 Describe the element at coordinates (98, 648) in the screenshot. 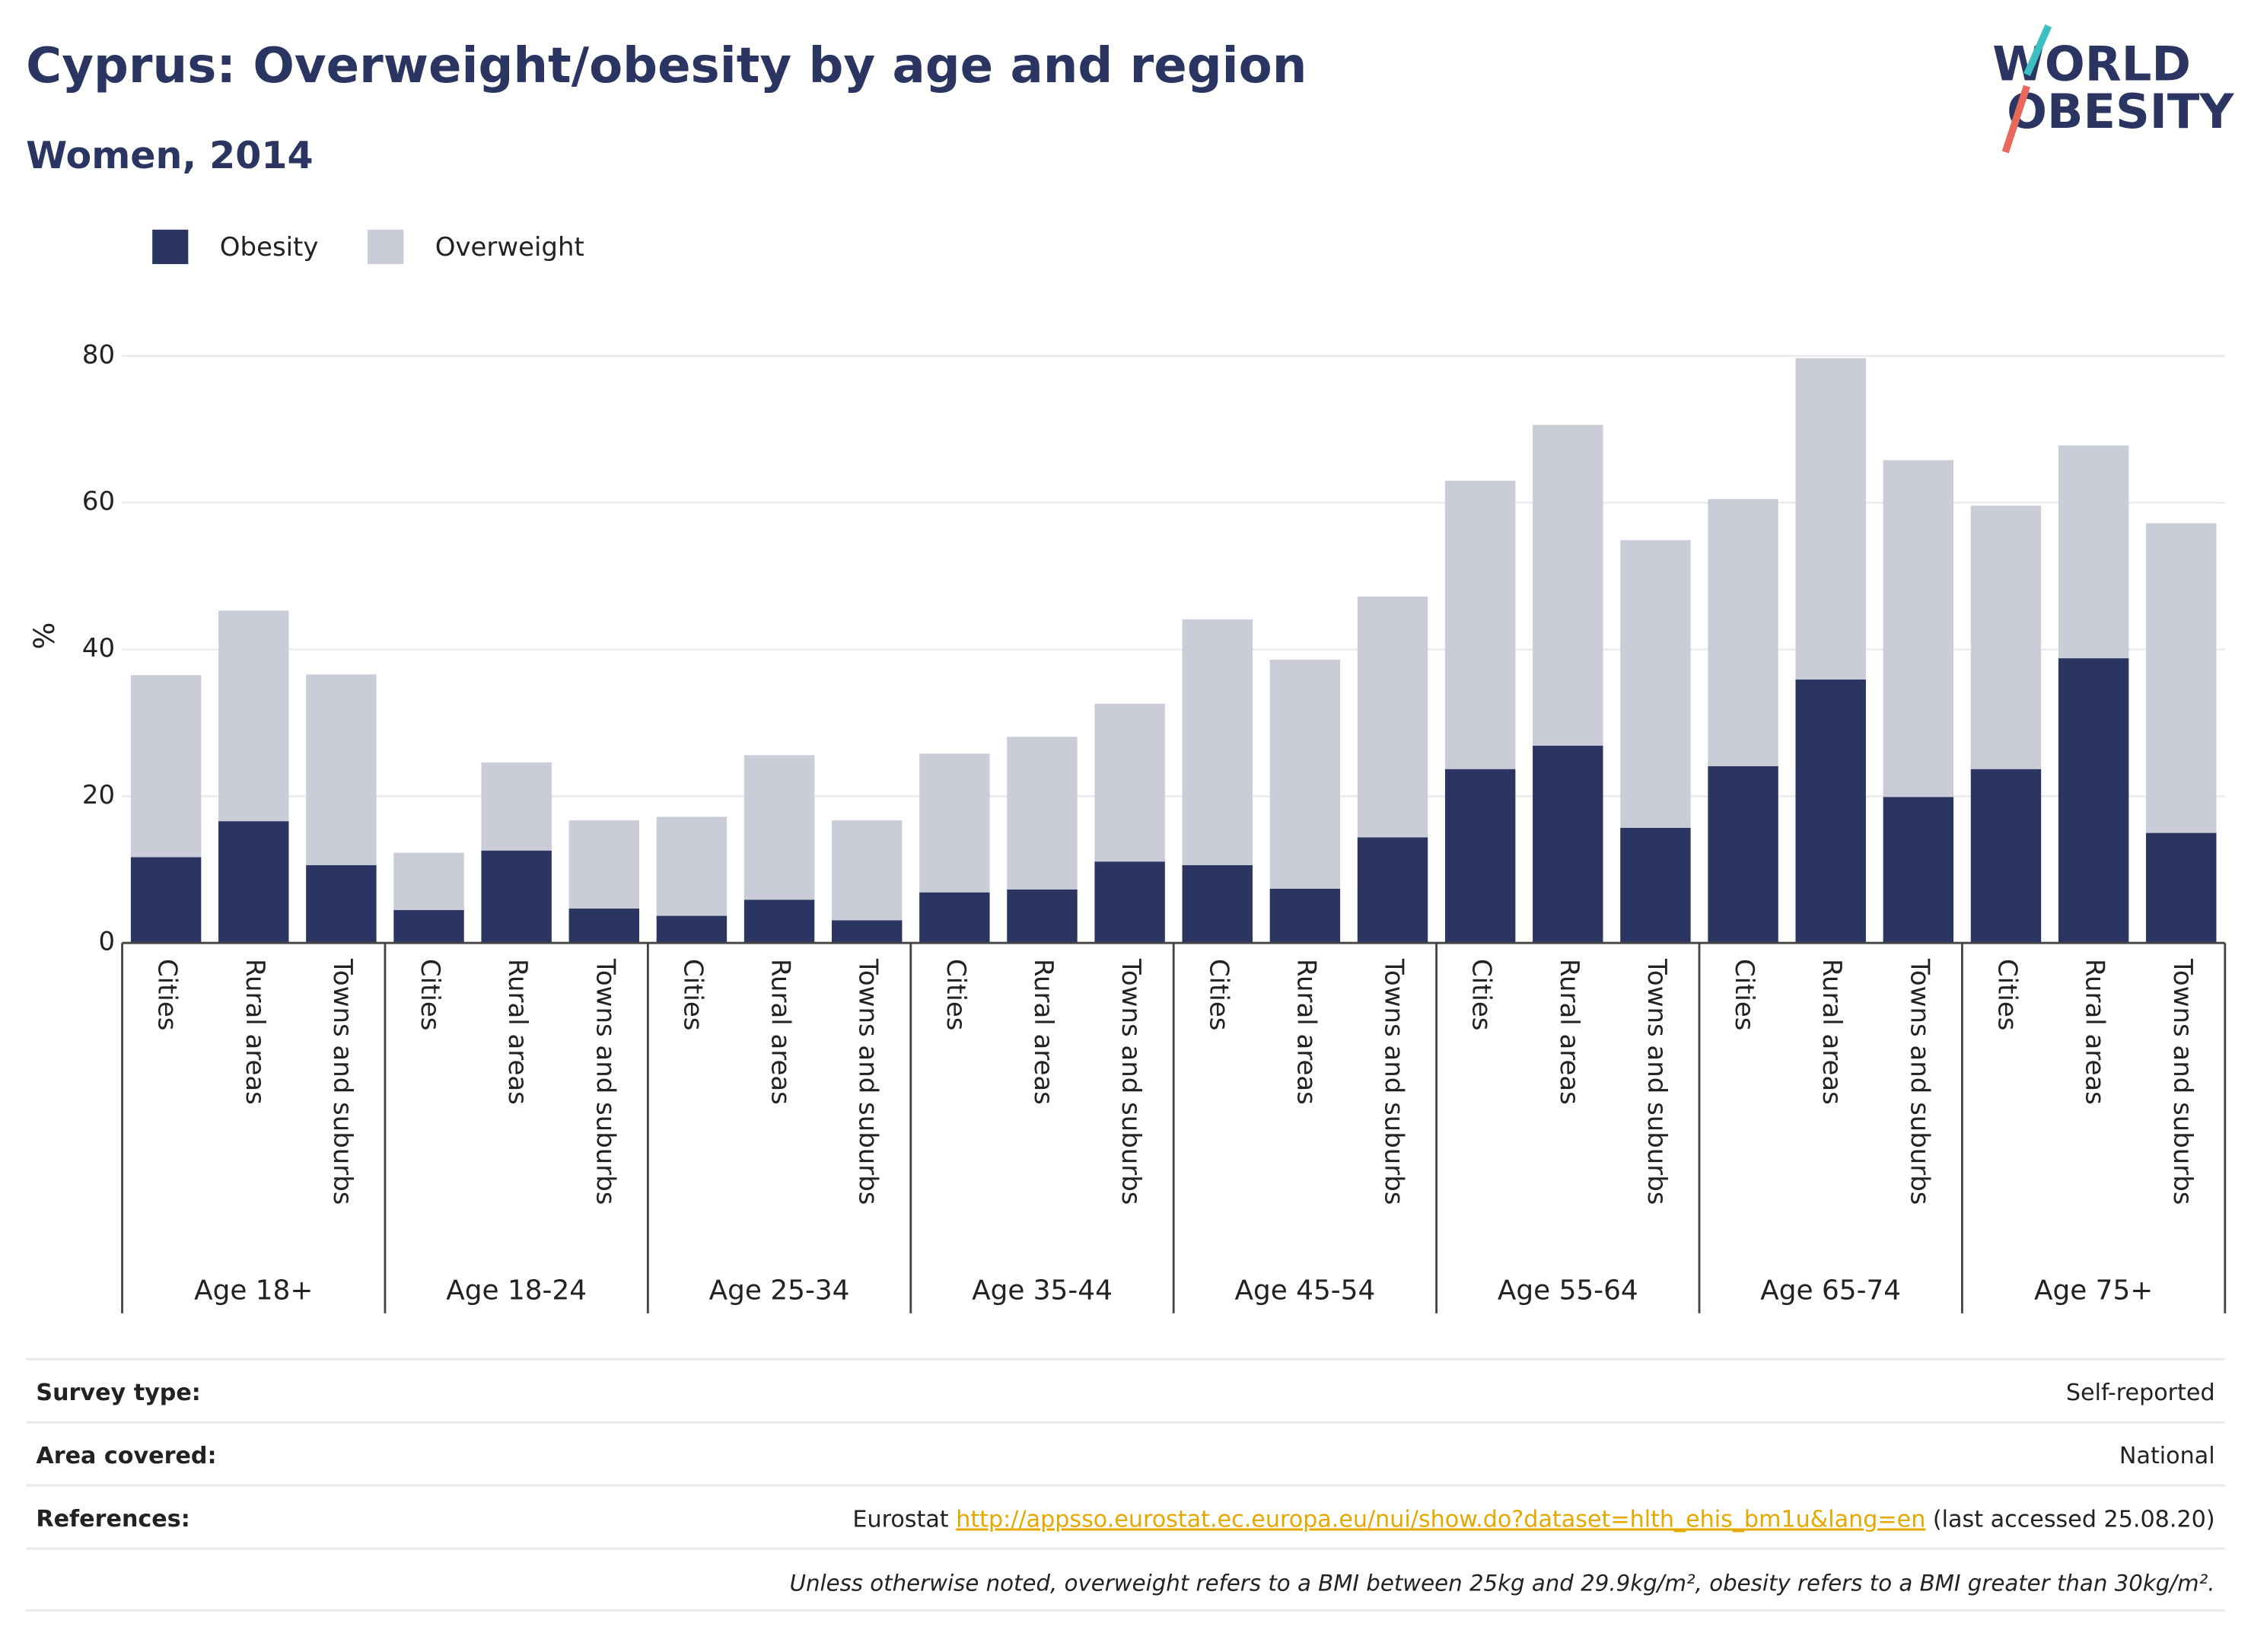

I see `y-tick-label: 40` at that location.